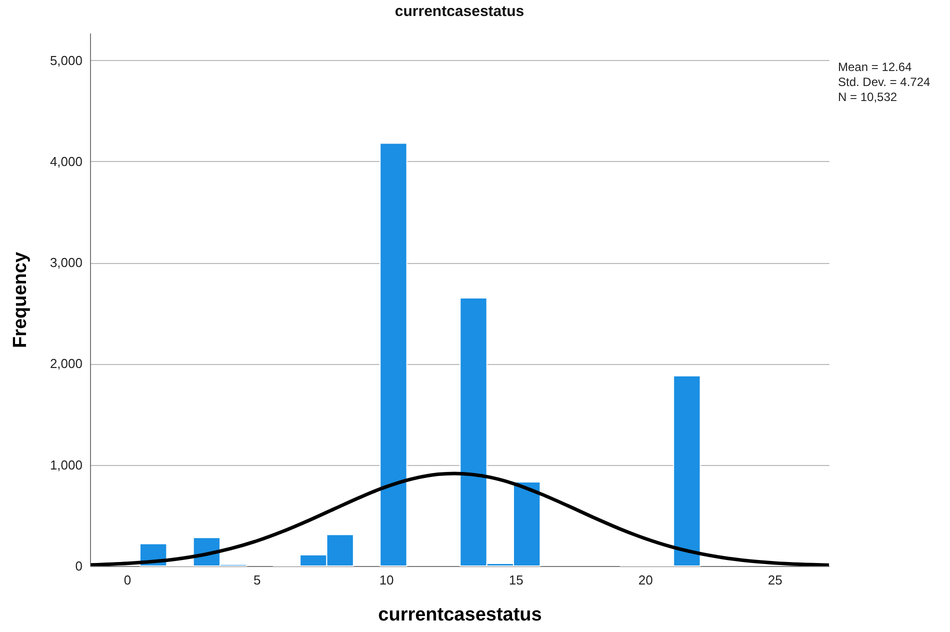 The image size is (950, 632). I want to click on y-tick-label: 0, so click(78, 566).